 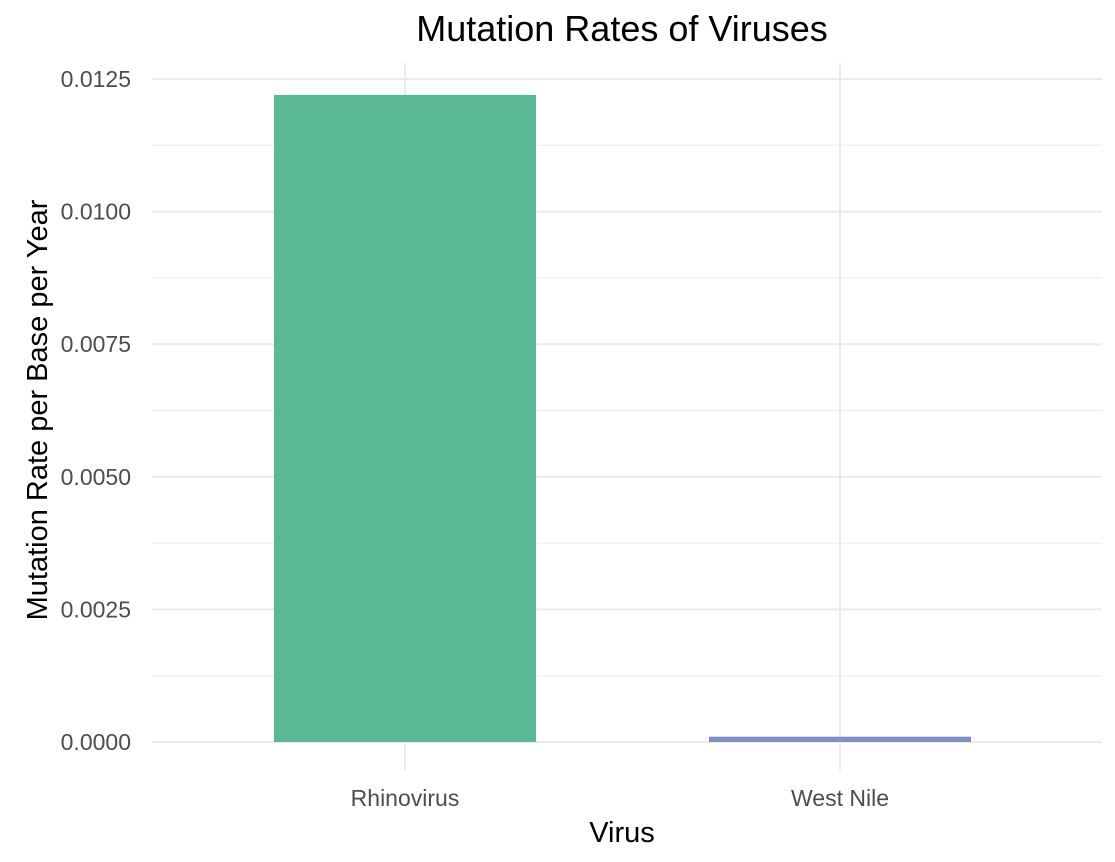 What do you see at coordinates (840, 798) in the screenshot?
I see `x-tick-label: West Nile` at bounding box center [840, 798].